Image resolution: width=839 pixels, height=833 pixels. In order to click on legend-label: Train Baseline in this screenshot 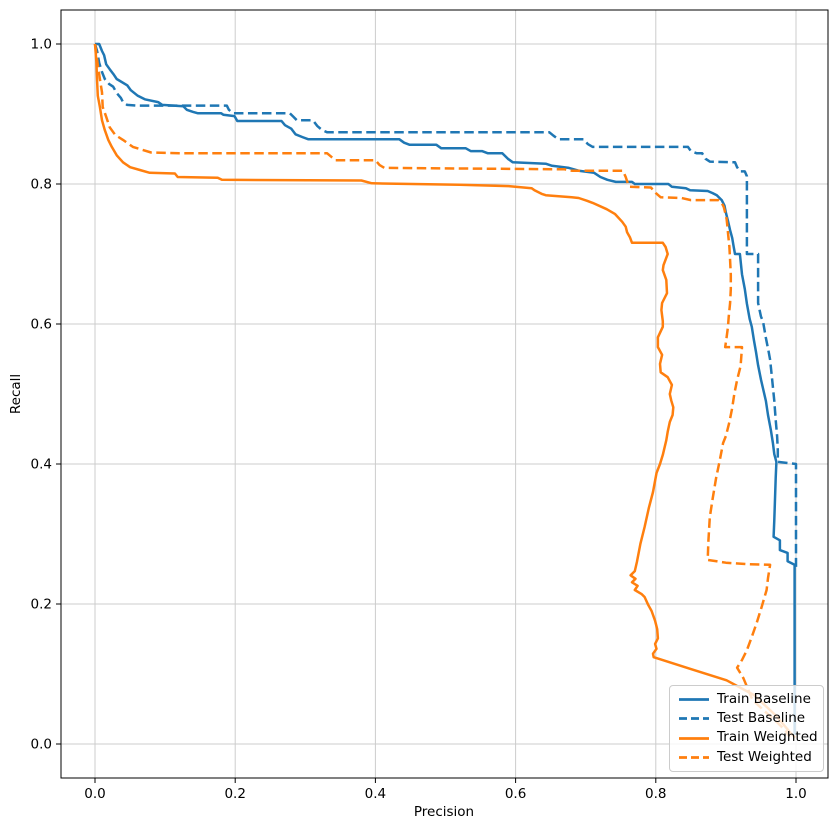, I will do `click(764, 698)`.